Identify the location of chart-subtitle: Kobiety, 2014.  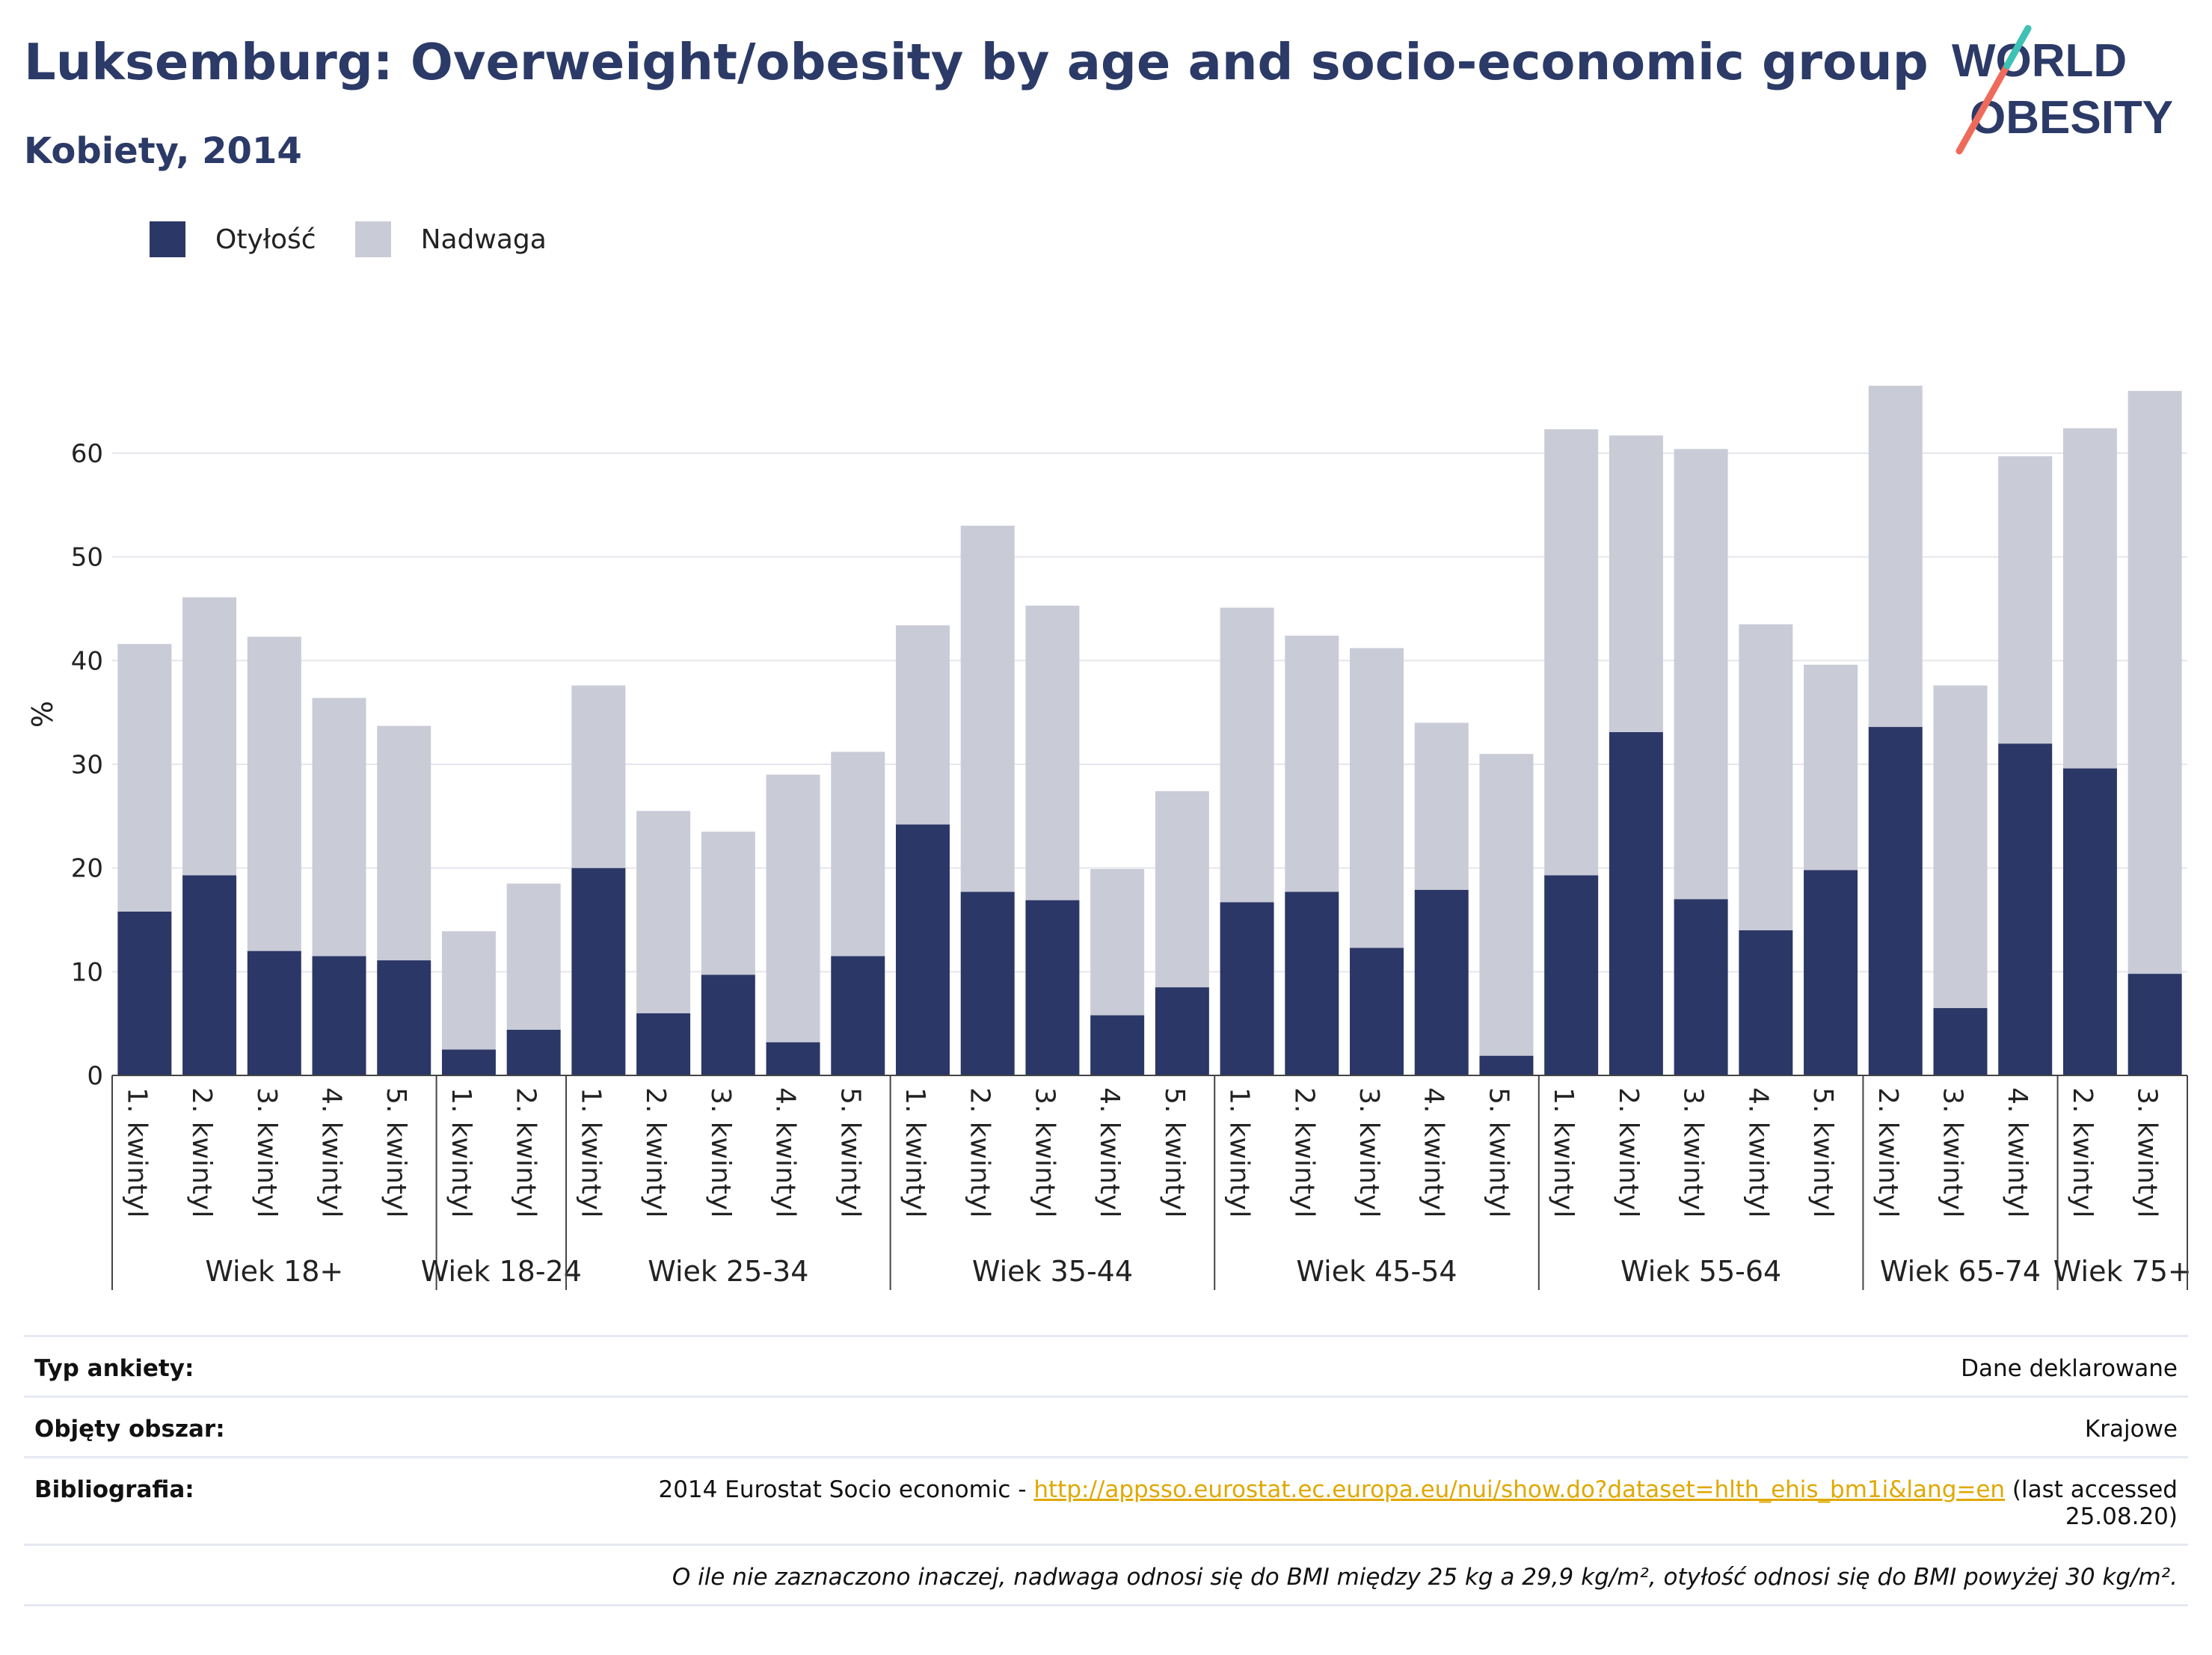
(163, 151).